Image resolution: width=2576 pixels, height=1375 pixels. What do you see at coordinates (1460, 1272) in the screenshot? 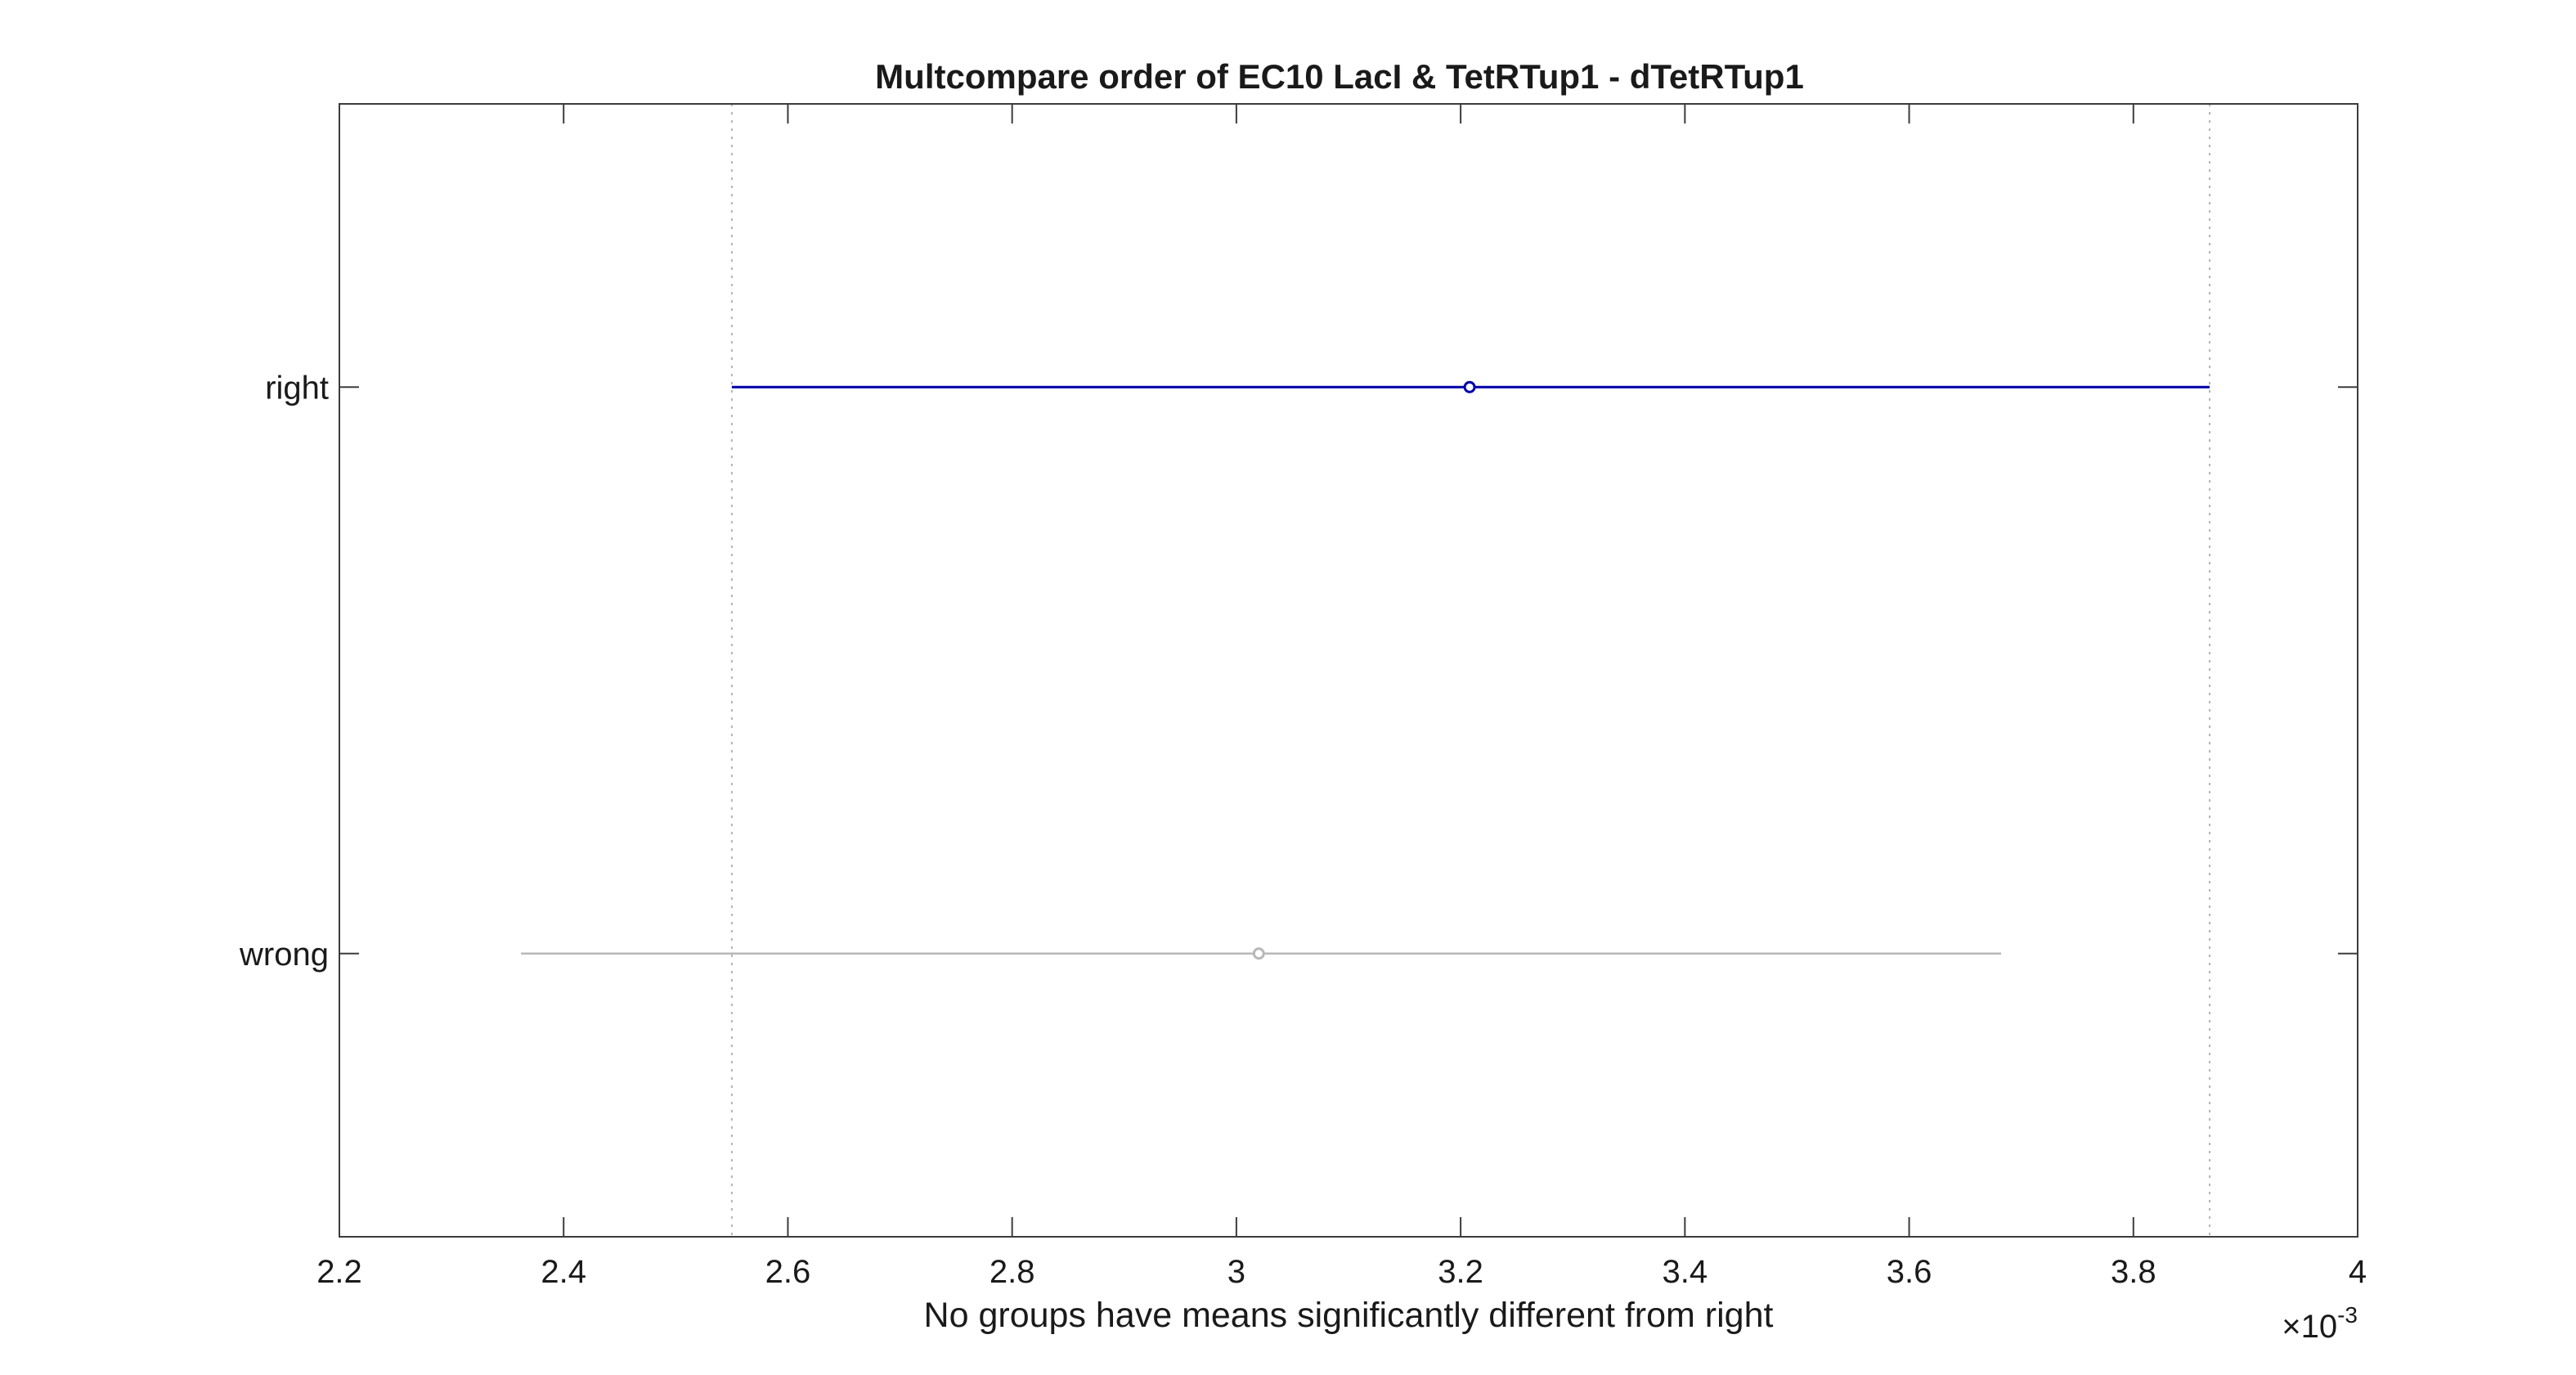
I see `x-tick-label: 3.2` at bounding box center [1460, 1272].